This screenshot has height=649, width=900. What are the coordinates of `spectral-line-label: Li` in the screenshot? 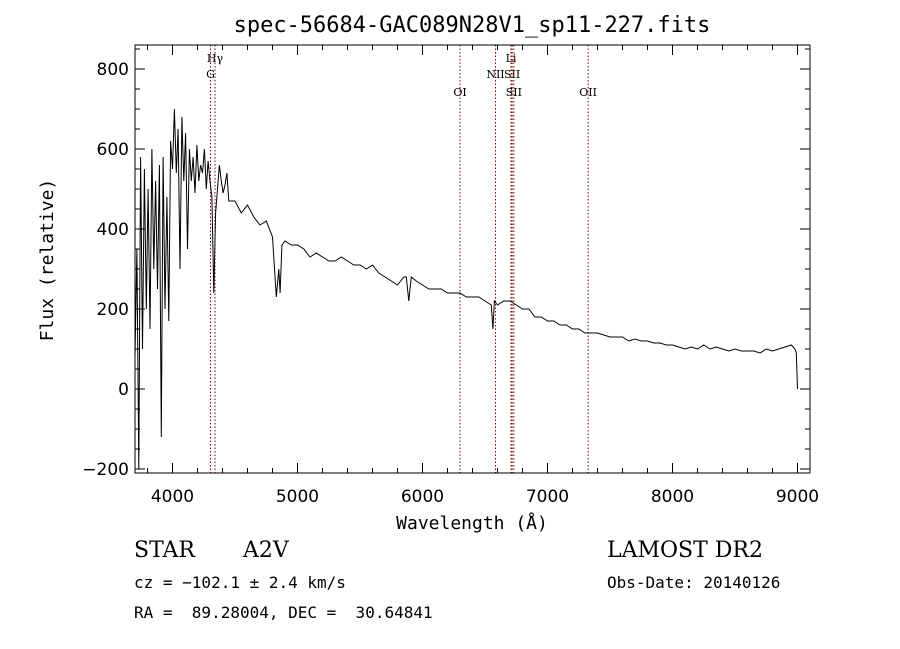 It's located at (511, 58).